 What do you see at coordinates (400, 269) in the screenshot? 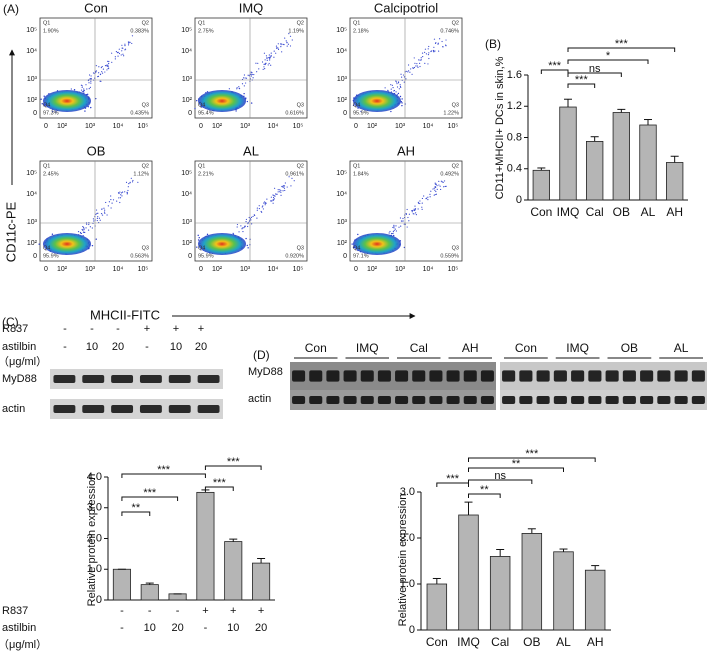
I see `x-tick-label: 10³` at bounding box center [400, 269].